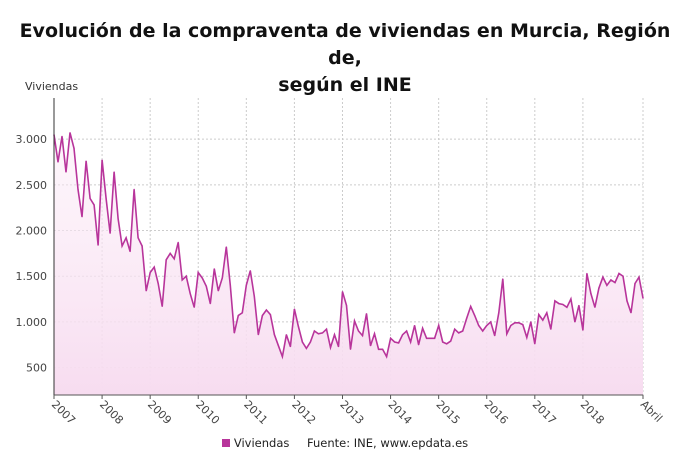 The width and height of the screenshot is (690, 465). What do you see at coordinates (448, 412) in the screenshot?
I see `x-tick-label: 2015` at bounding box center [448, 412].